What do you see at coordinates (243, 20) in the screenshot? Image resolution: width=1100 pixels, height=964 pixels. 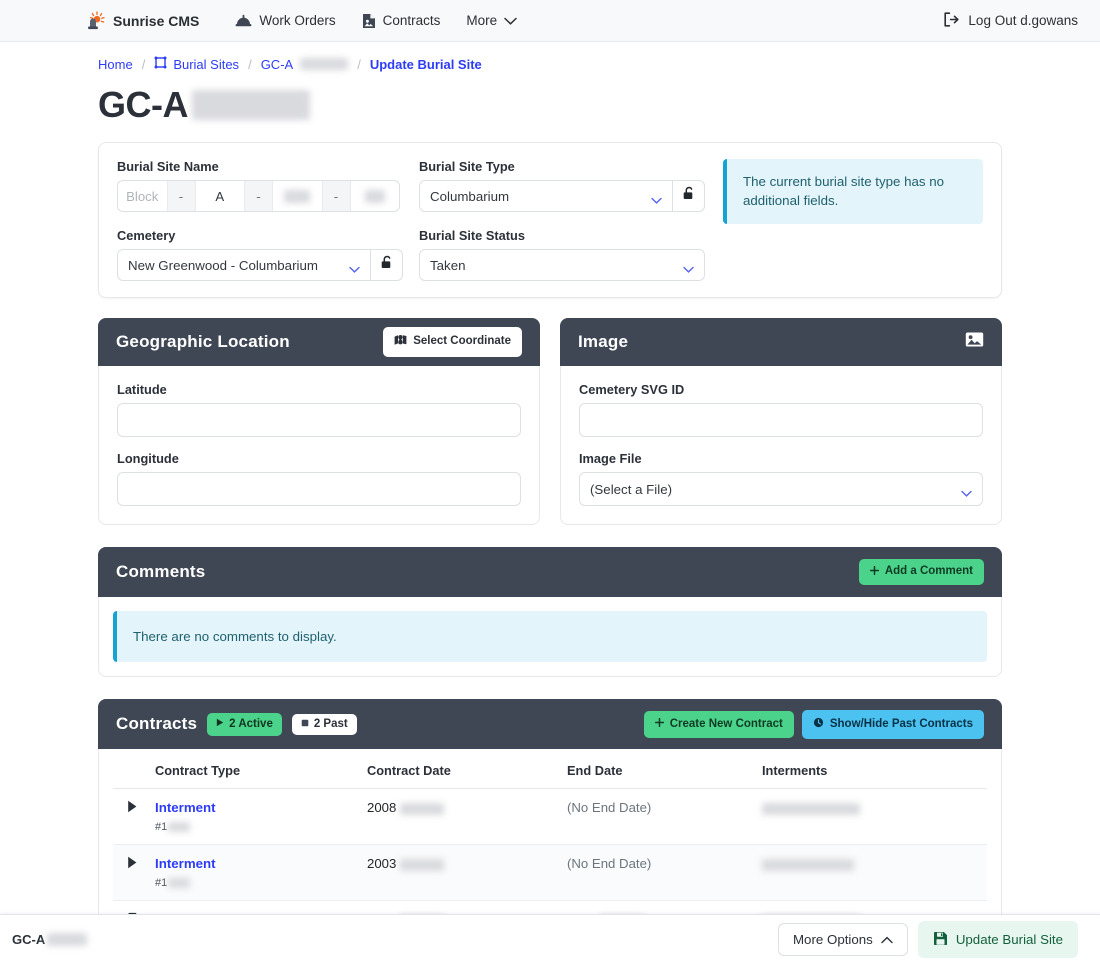 I see `hard-hat-icon` at bounding box center [243, 20].